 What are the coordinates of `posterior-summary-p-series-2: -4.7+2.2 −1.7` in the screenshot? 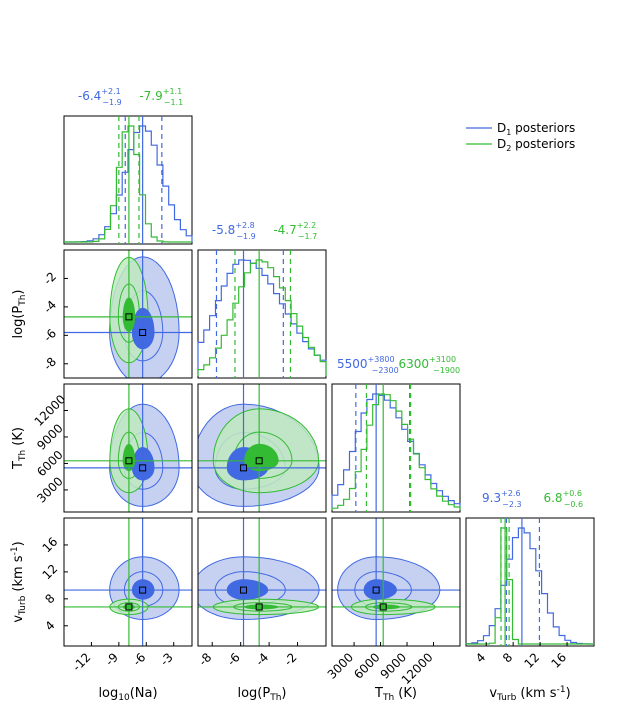 It's located at (295, 231).